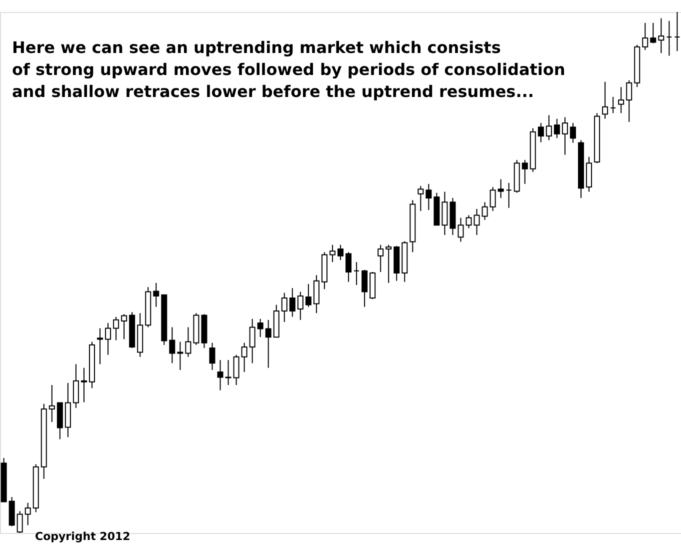 The height and width of the screenshot is (544, 681). Describe the element at coordinates (82, 536) in the screenshot. I see `annotation: Copyright 2012` at that location.